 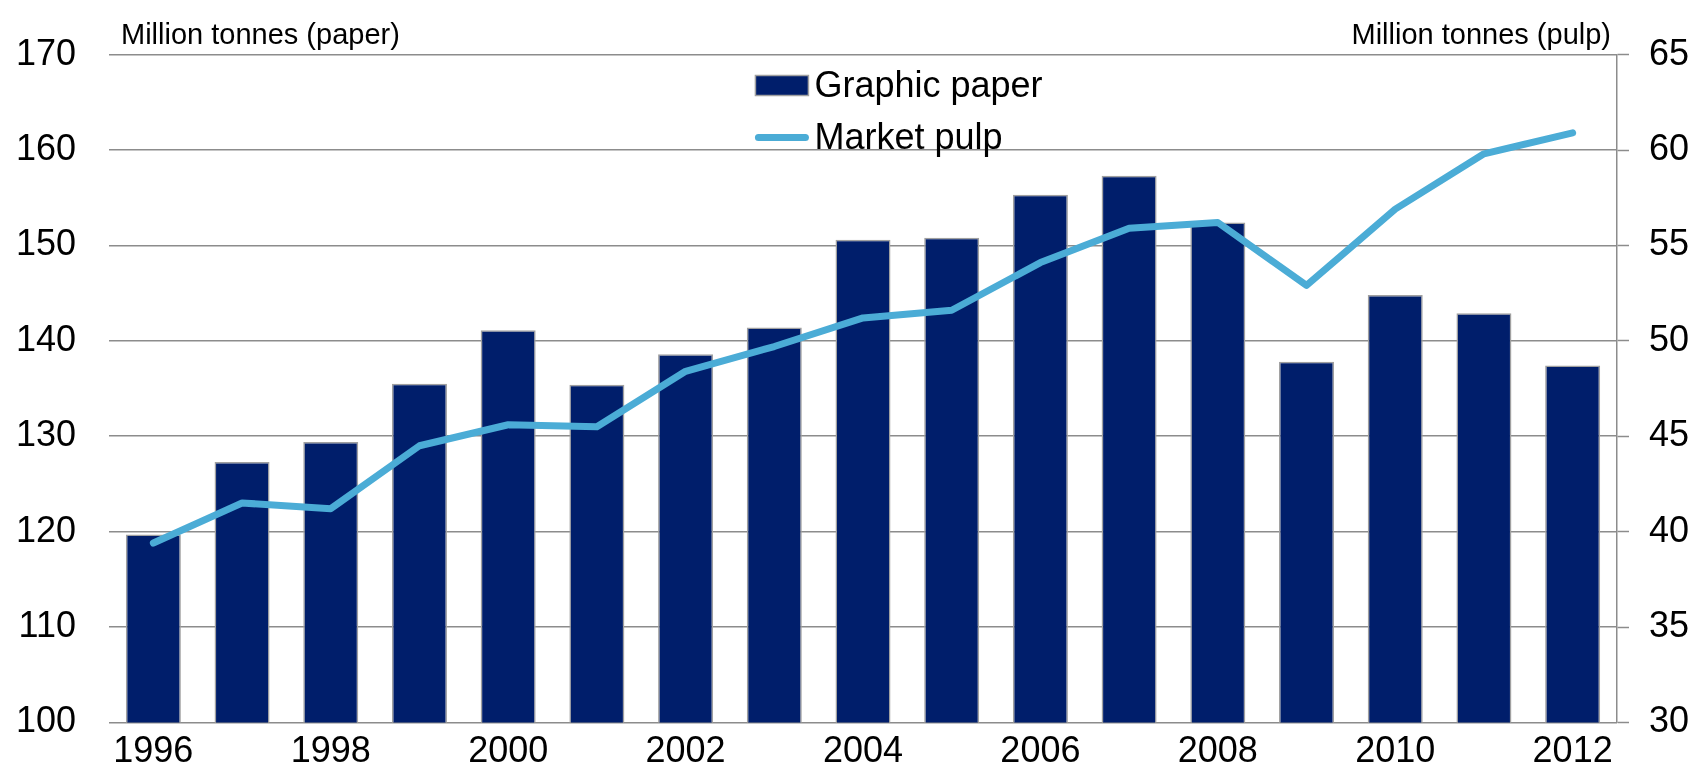 I want to click on y2-axis-title: Million tonnes (pulp), so click(x=1481, y=33).